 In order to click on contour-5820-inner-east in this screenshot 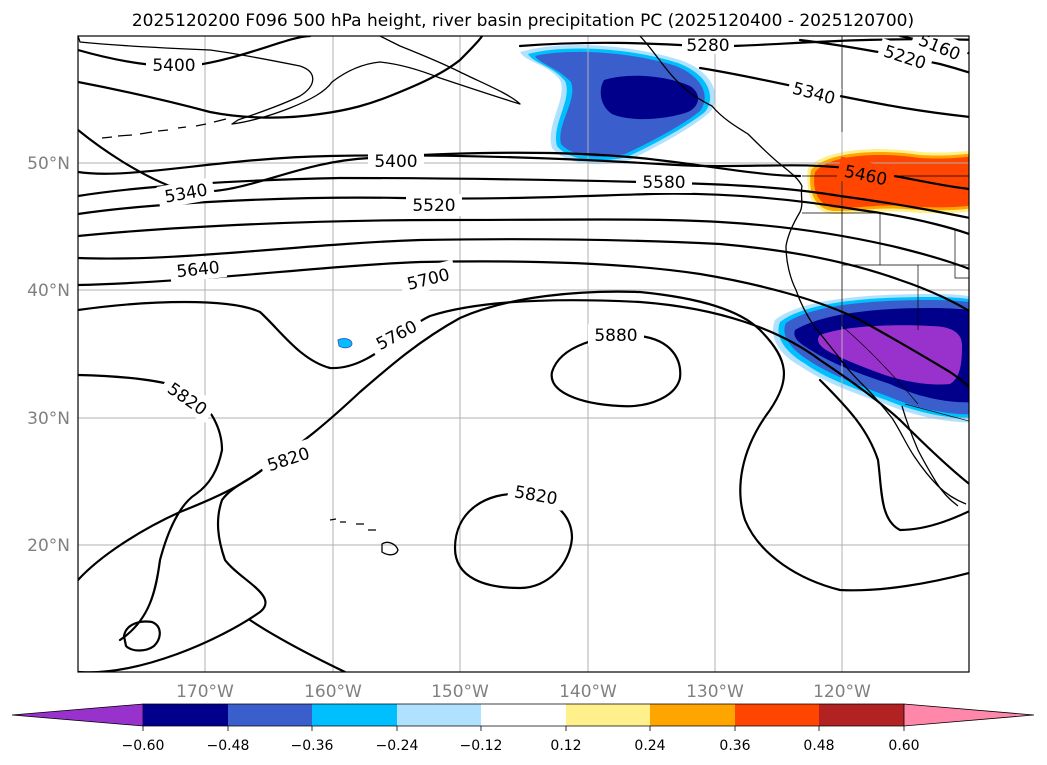, I will do `click(893, 455)`.